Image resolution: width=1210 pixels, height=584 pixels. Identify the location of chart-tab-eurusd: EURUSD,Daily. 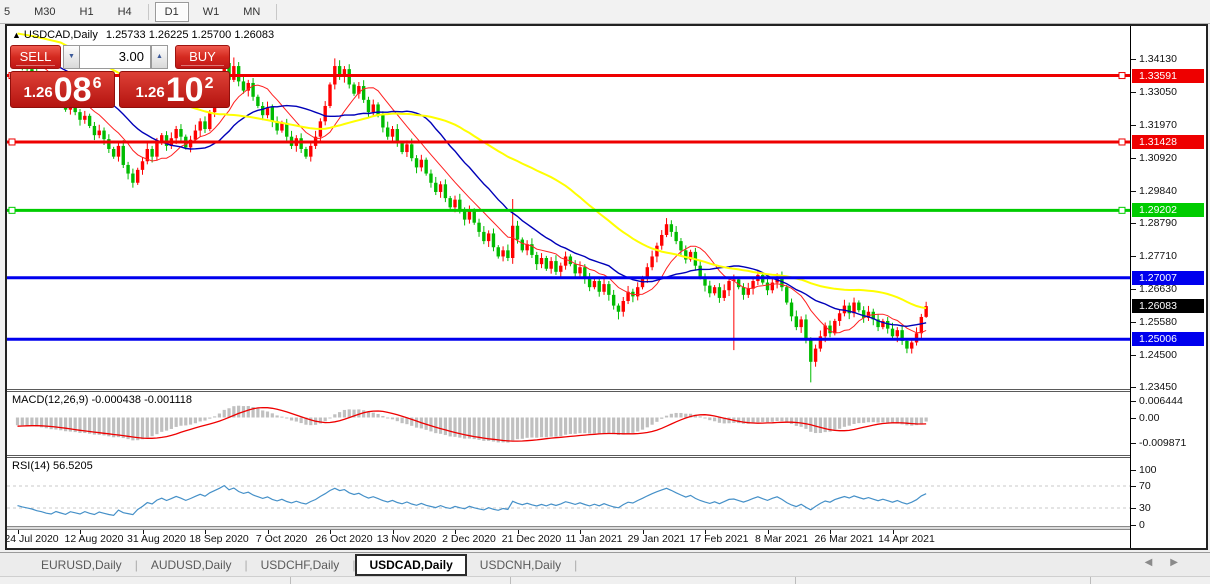
(81, 564).